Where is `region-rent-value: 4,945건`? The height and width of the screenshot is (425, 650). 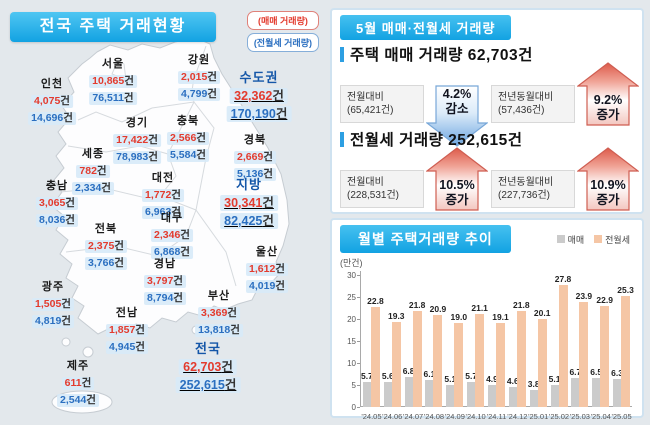 region-rent-value: 4,945건 is located at coordinates (127, 347).